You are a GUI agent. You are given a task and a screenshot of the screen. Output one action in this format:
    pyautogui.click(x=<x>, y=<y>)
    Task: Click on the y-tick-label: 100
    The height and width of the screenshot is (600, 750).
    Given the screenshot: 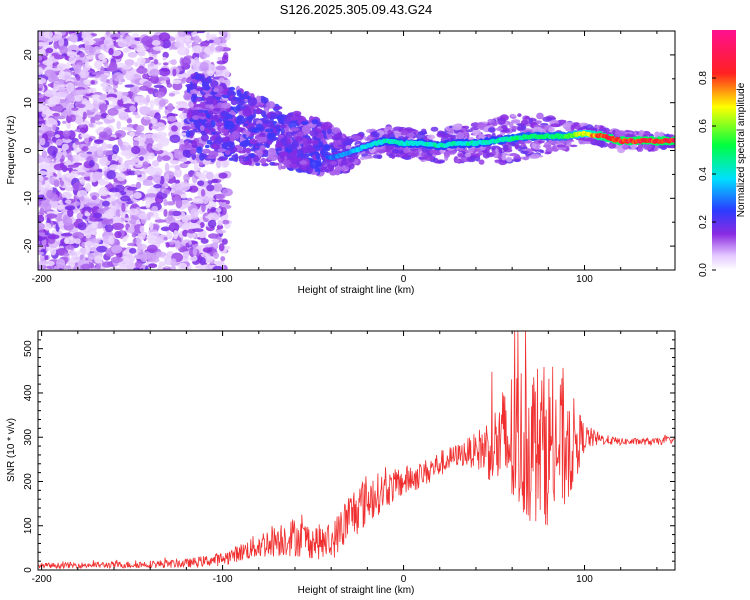 What is the action you would take?
    pyautogui.click(x=28, y=525)
    